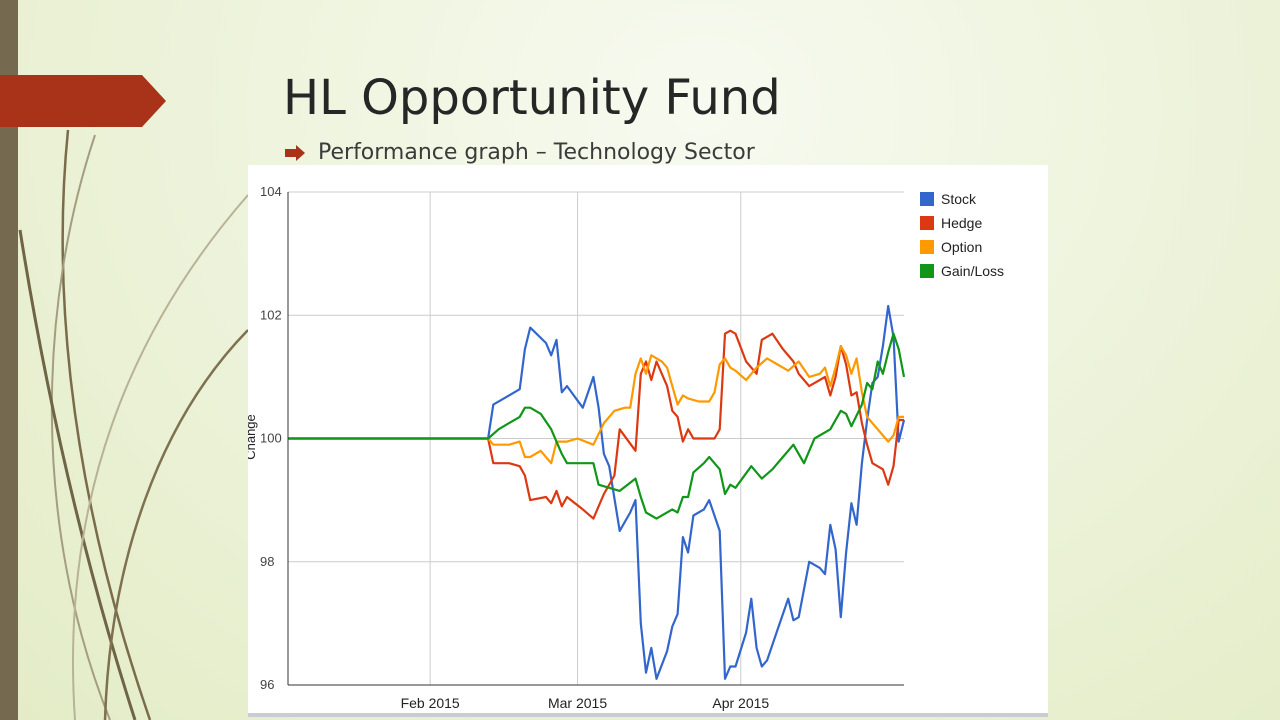 The width and height of the screenshot is (1280, 720). What do you see at coordinates (253, 437) in the screenshot?
I see `y-axis-label: Change` at bounding box center [253, 437].